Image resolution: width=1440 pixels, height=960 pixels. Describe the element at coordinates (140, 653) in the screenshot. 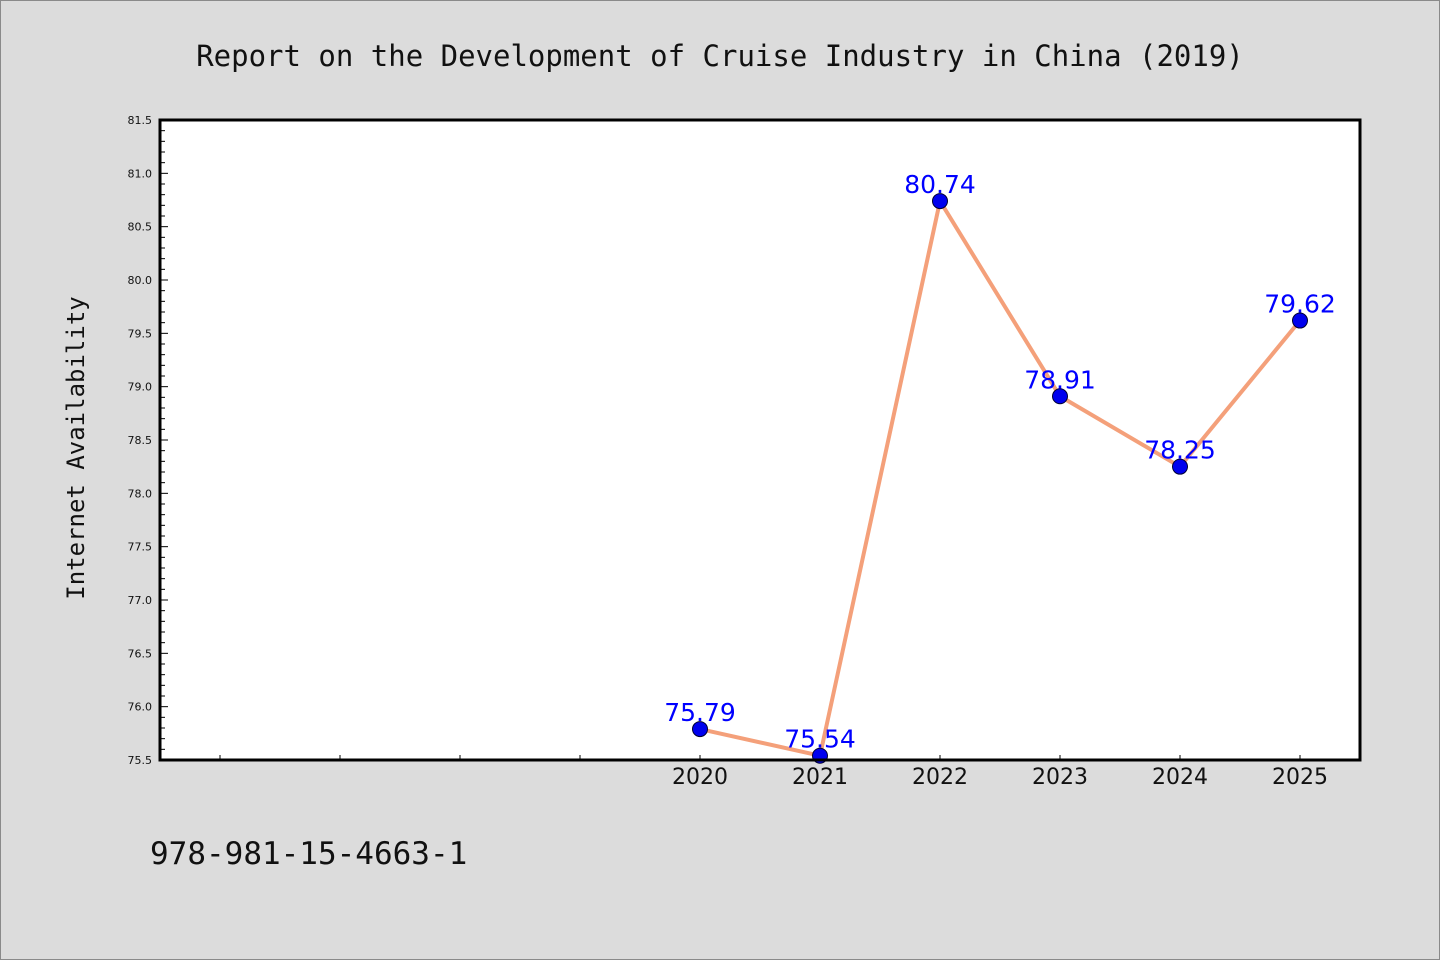

I see `y-tick-label: 76.5` at that location.